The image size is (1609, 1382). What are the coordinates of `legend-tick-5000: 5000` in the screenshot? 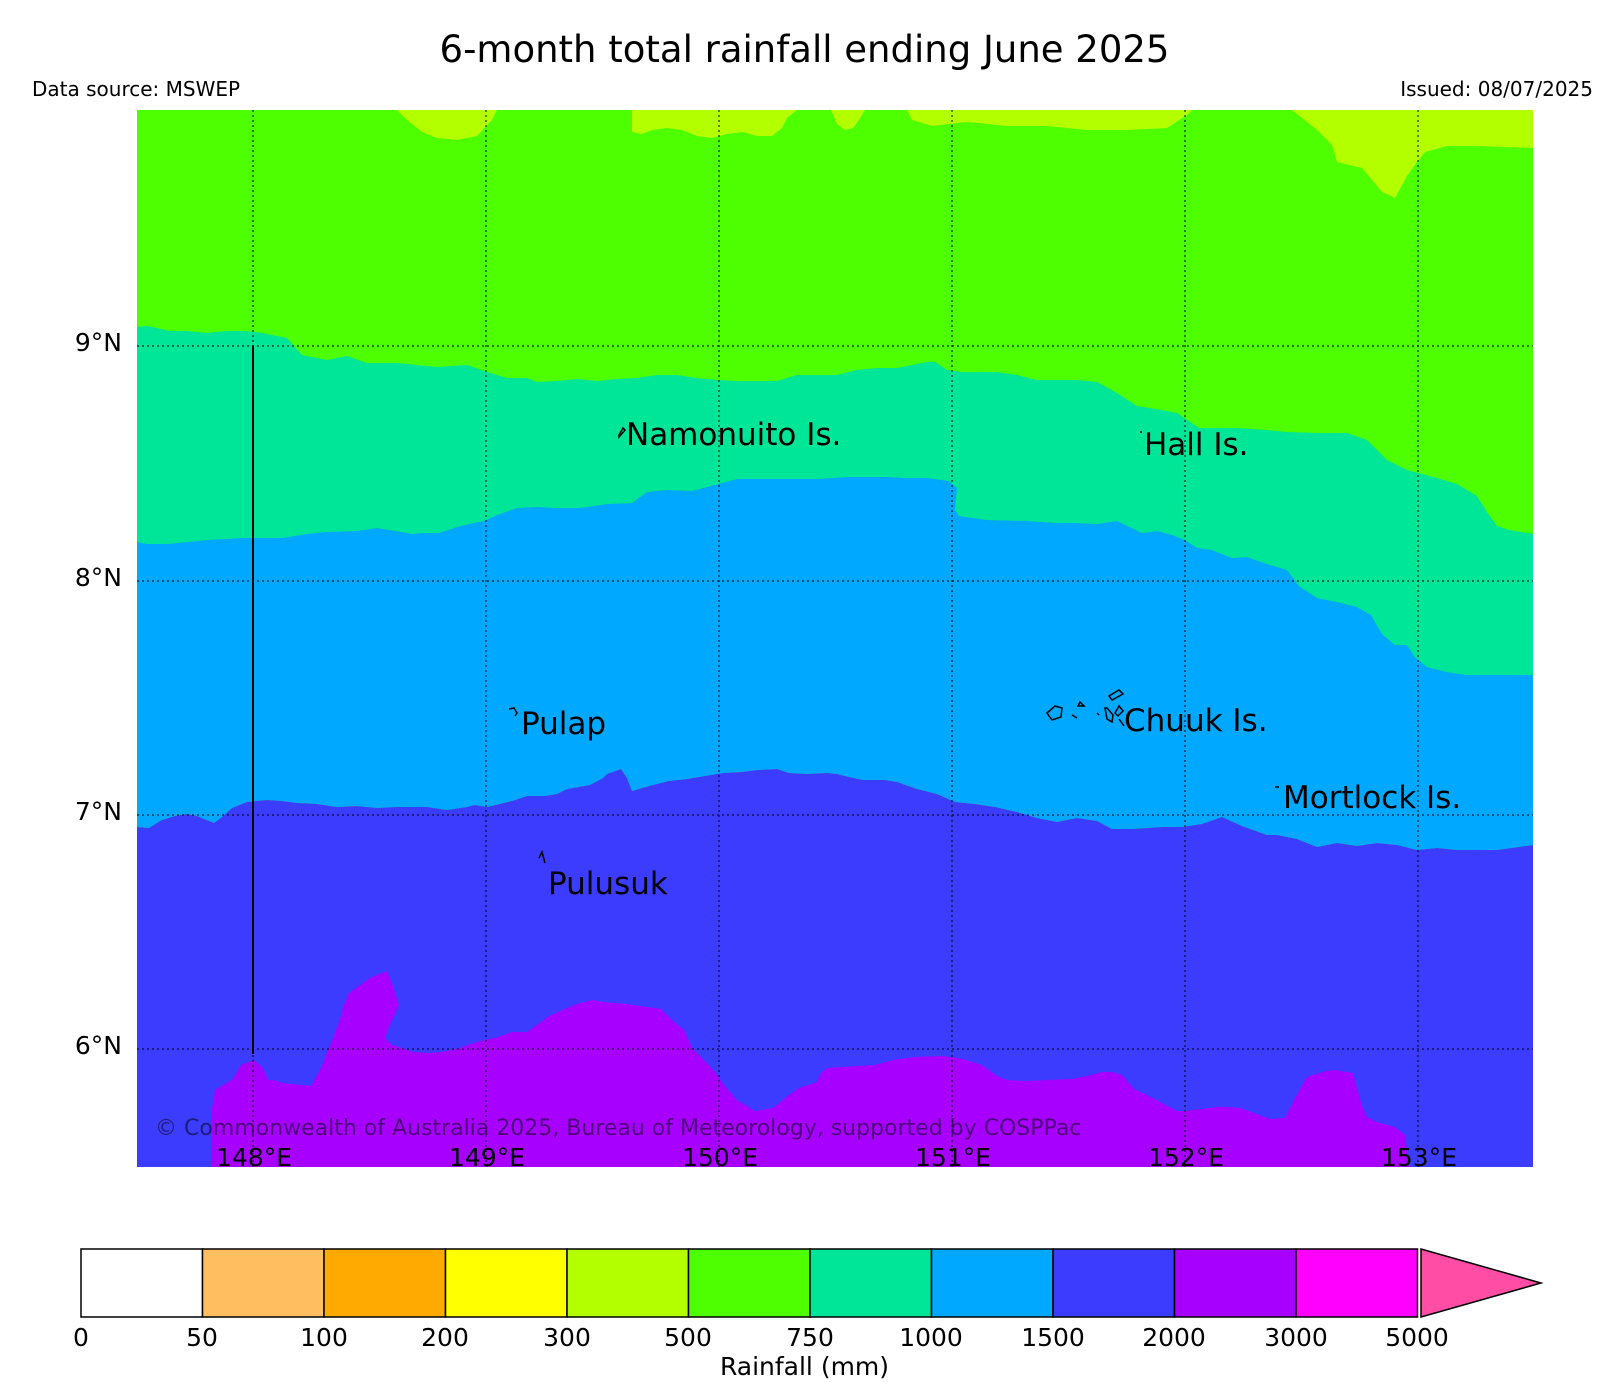 It's located at (1417, 1337).